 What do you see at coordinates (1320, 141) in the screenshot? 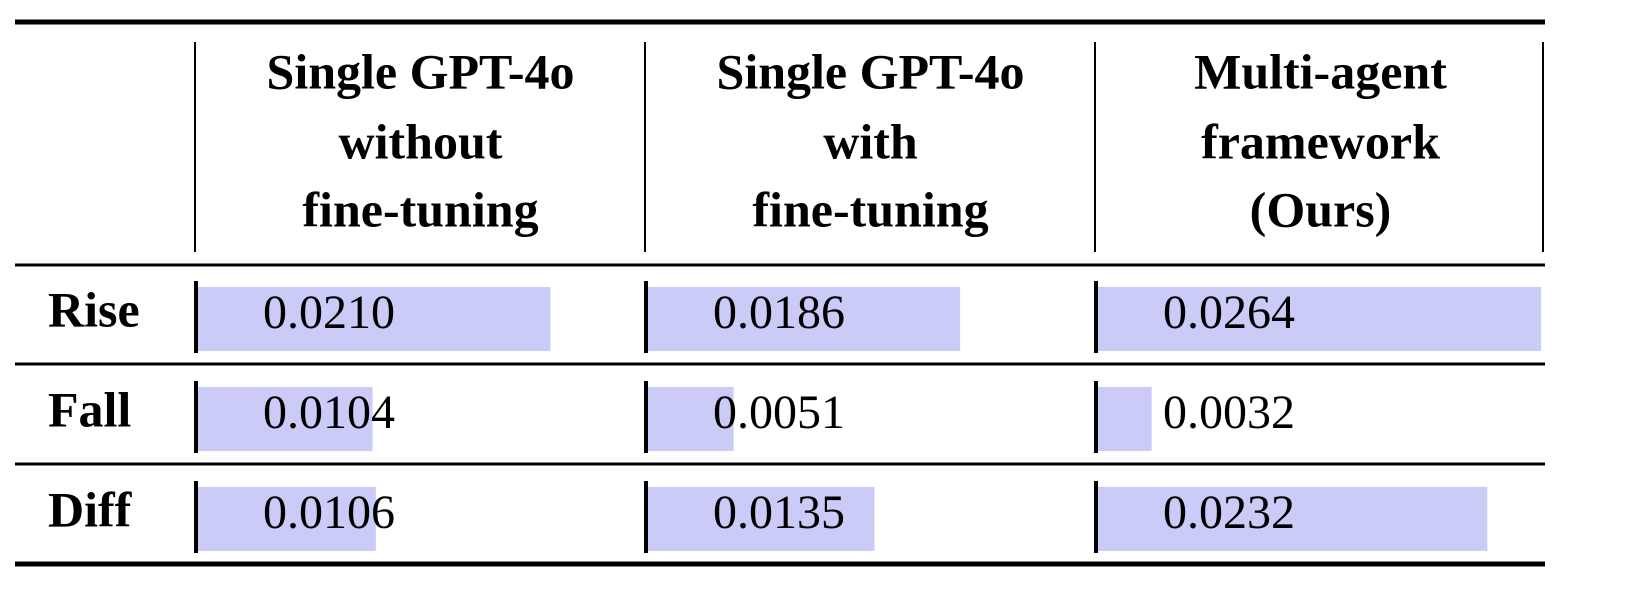
I see `header-text: framework` at bounding box center [1320, 141].